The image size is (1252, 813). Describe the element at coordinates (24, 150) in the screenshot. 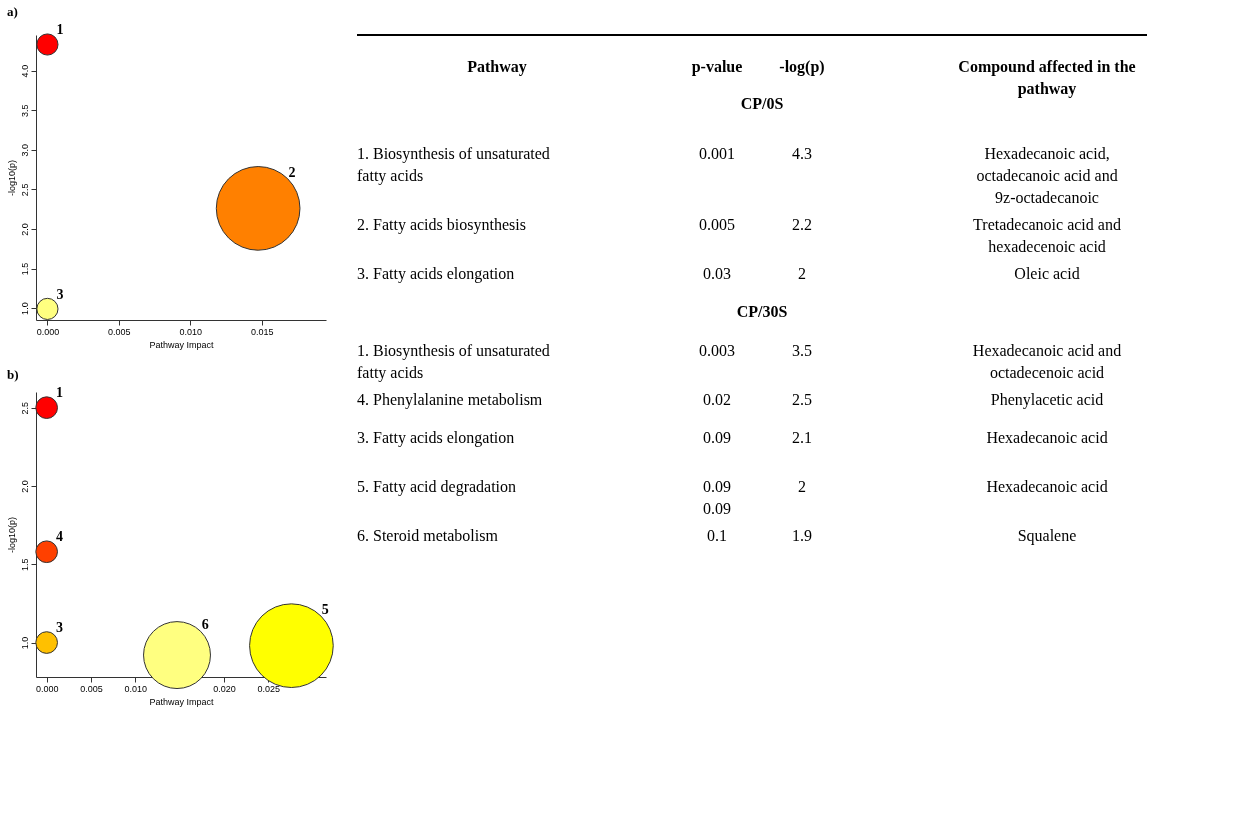

I see `y-tick-label: 3.0` at that location.